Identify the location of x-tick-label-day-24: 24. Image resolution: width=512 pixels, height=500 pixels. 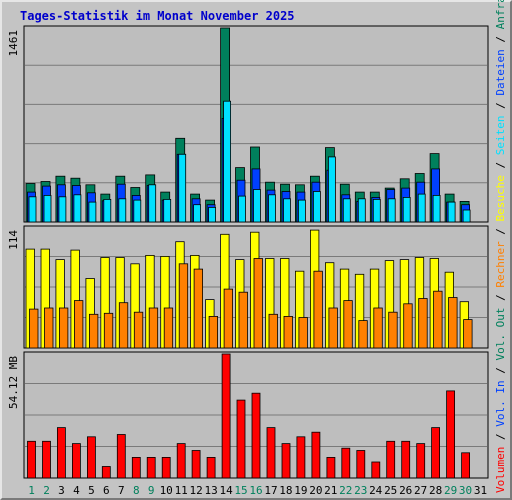
(376, 490).